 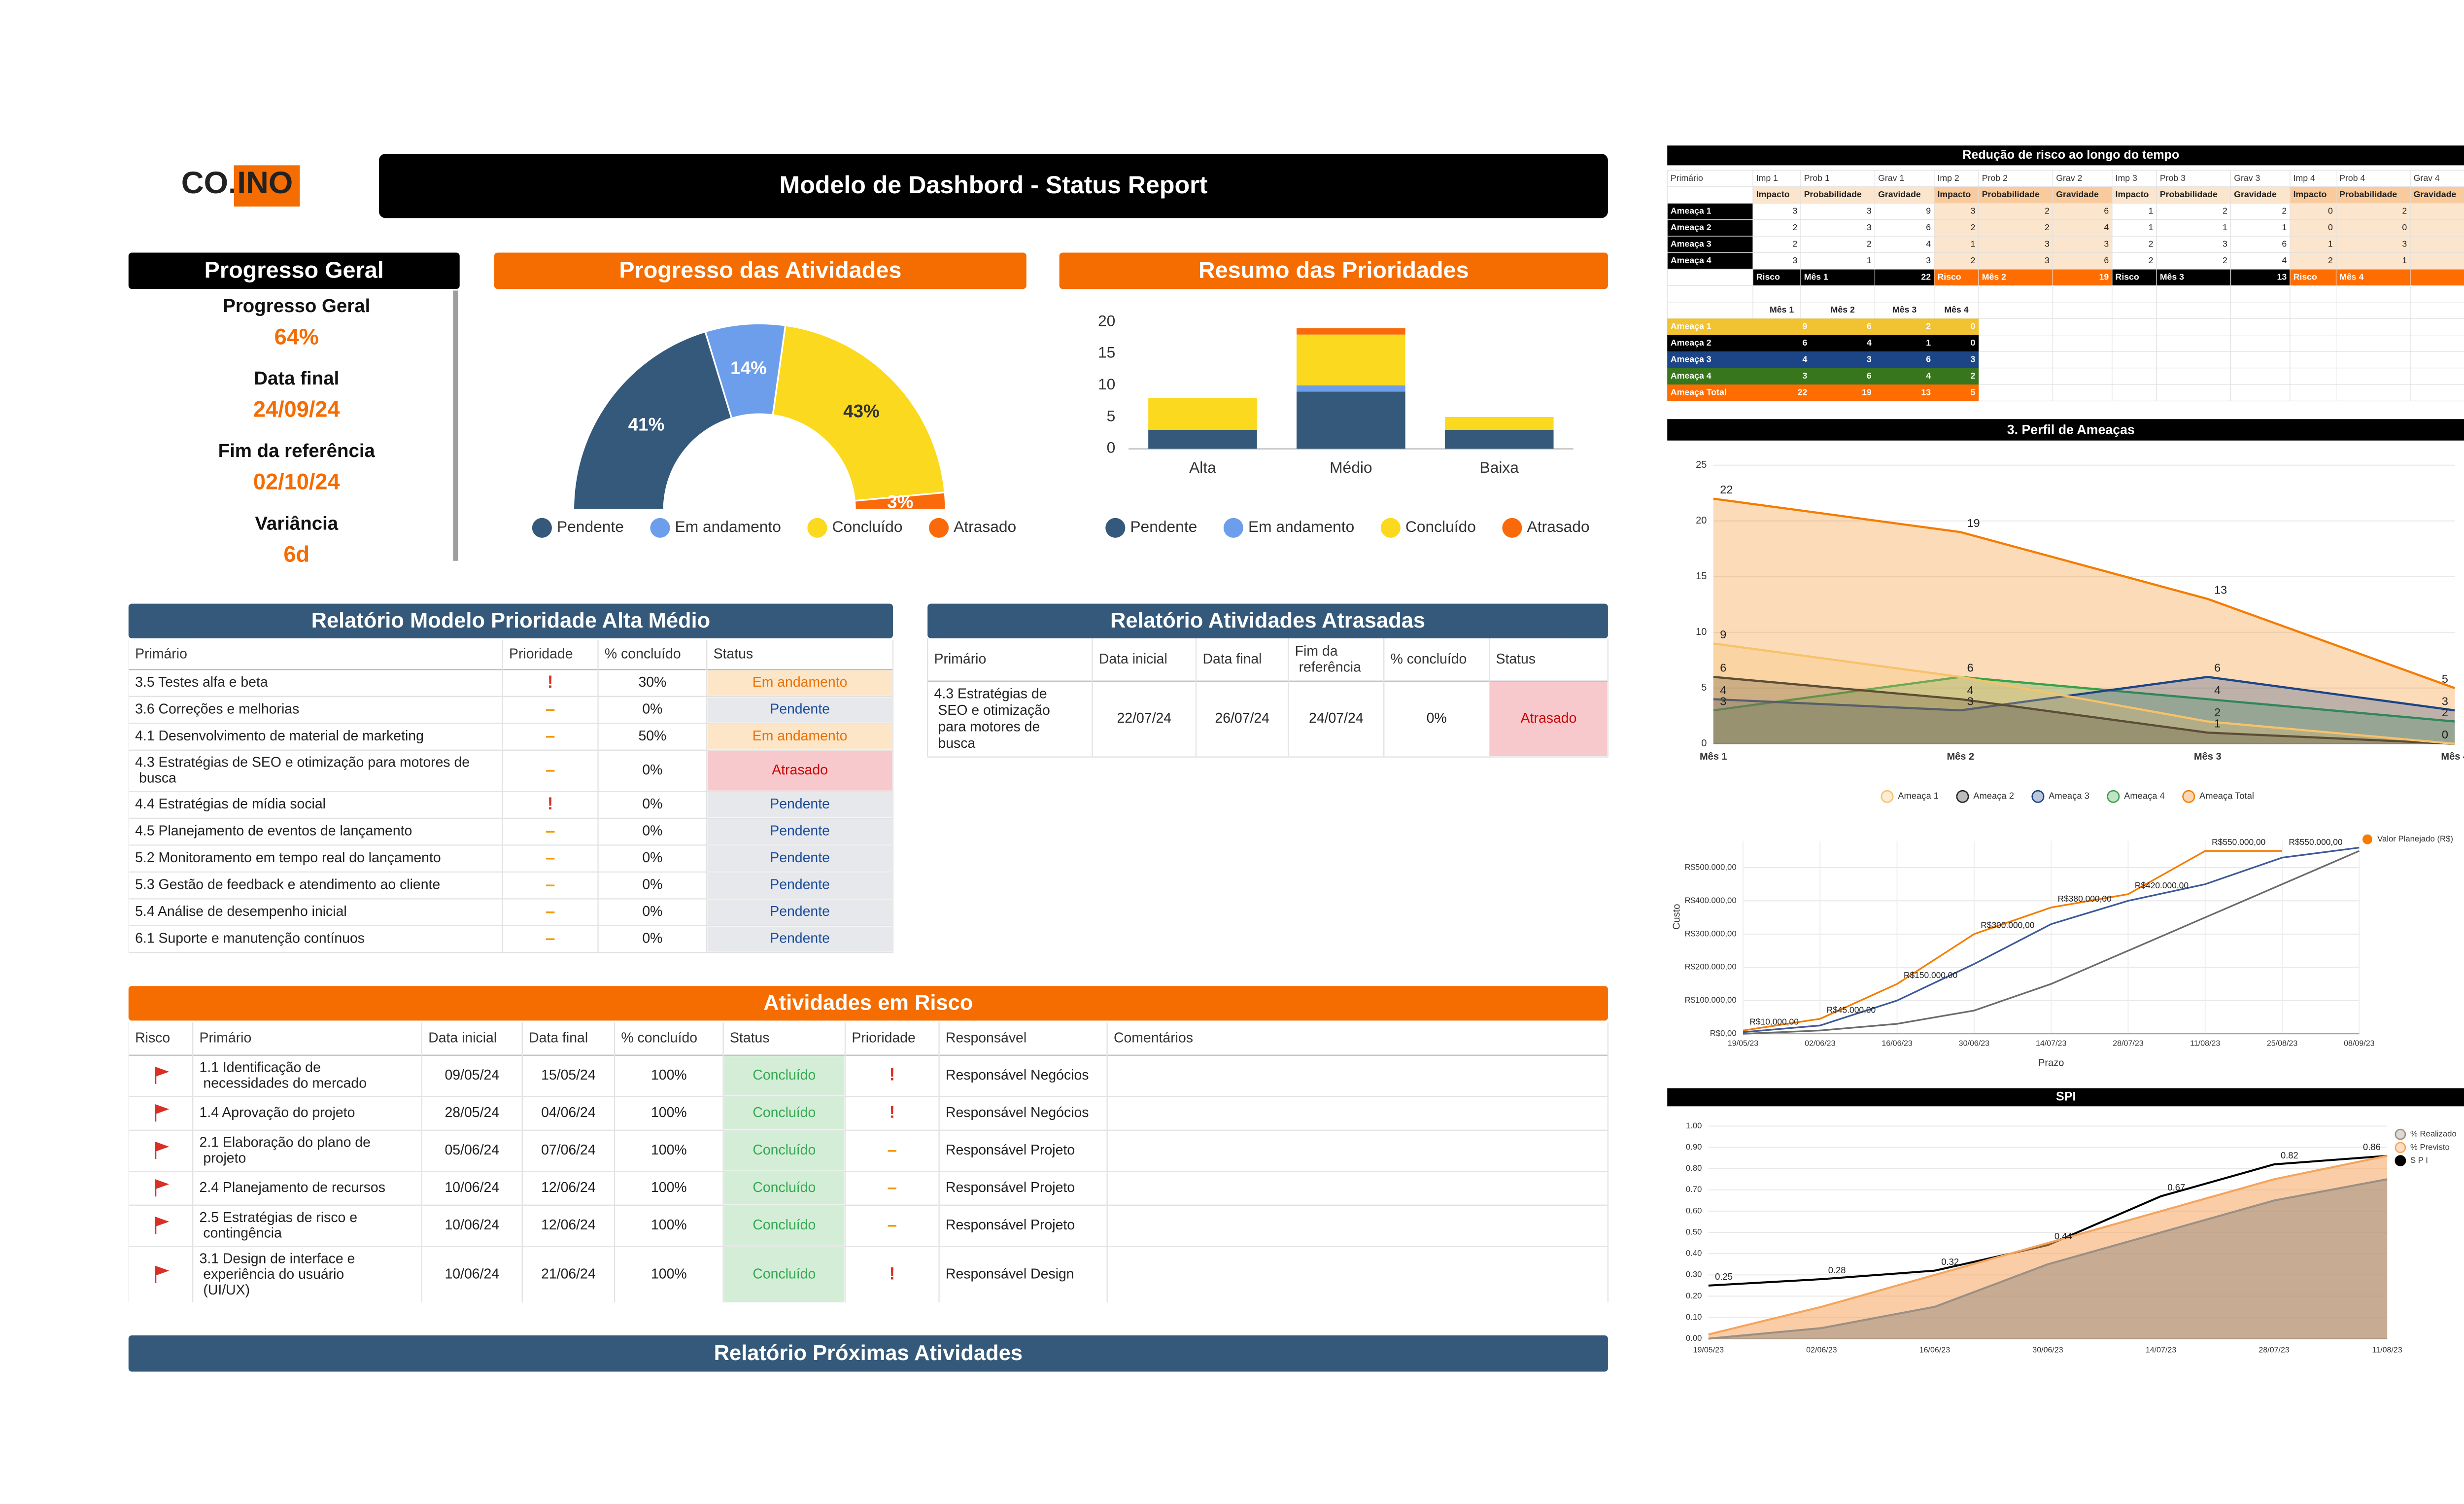 I want to click on table-cell: Risco, so click(x=1949, y=276).